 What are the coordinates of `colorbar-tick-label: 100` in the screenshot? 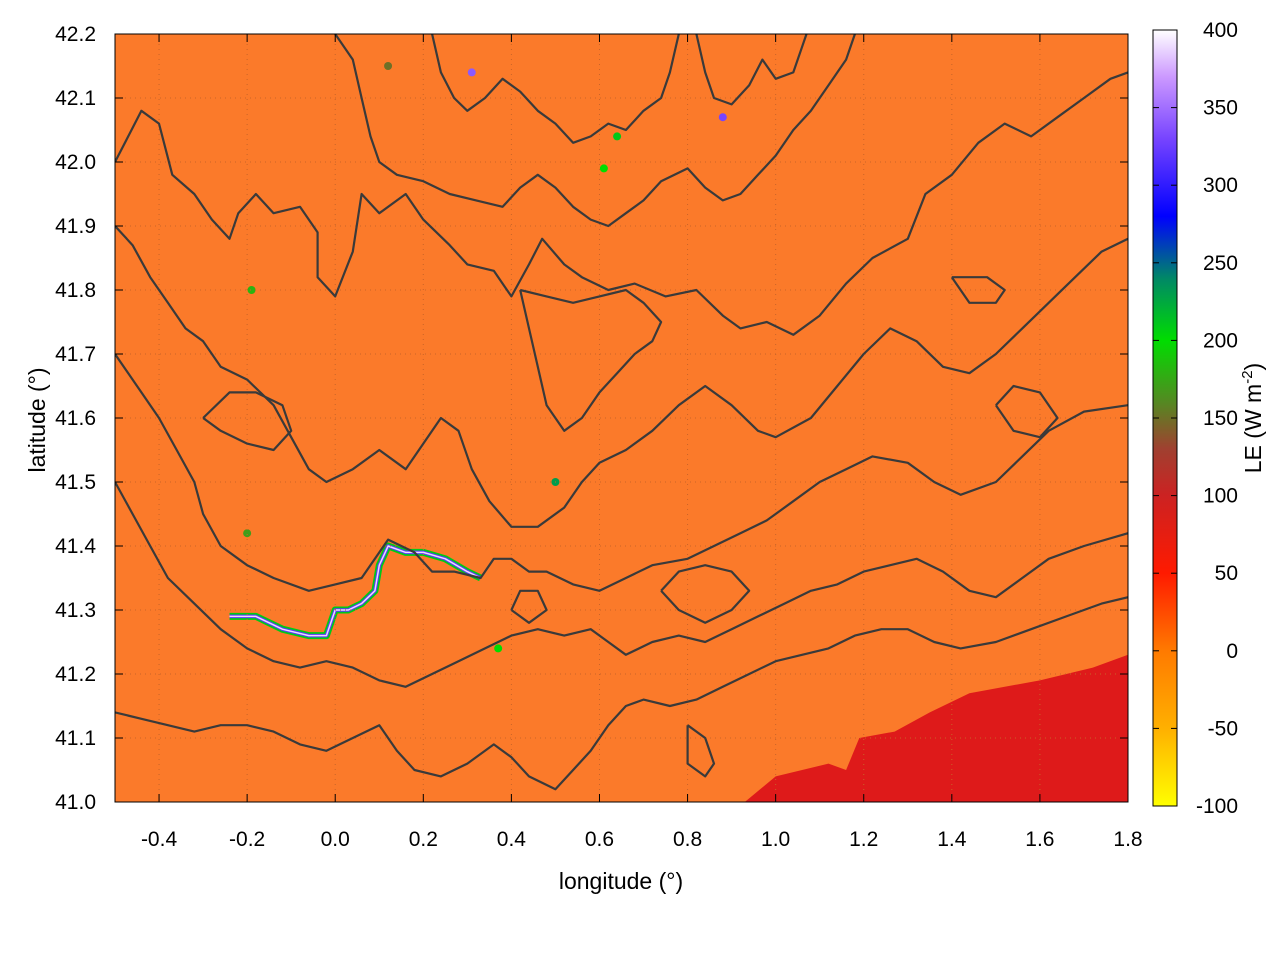 It's located at (1220, 496).